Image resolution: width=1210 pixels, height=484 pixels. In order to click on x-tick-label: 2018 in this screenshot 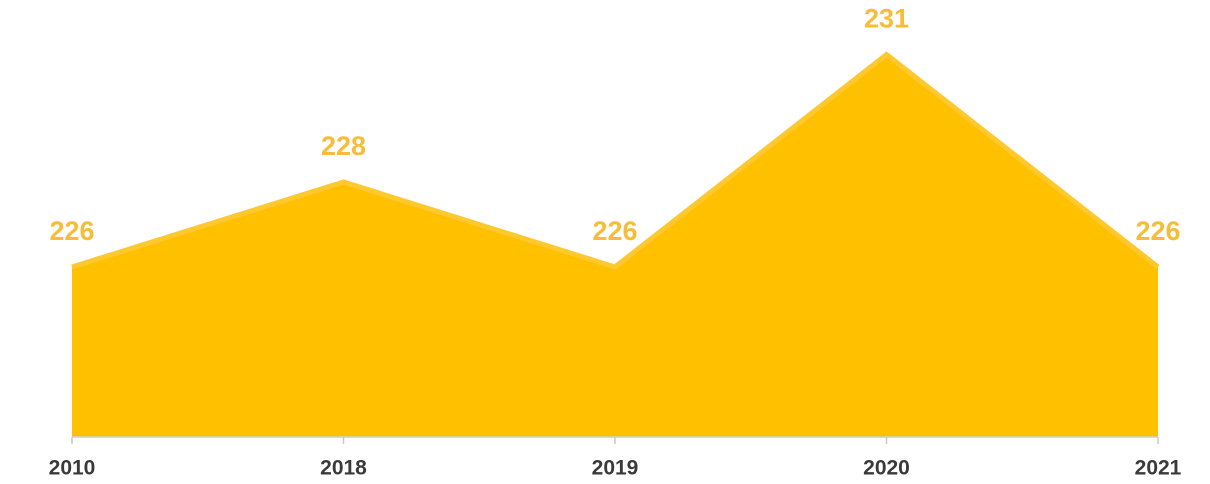, I will do `click(343, 468)`.